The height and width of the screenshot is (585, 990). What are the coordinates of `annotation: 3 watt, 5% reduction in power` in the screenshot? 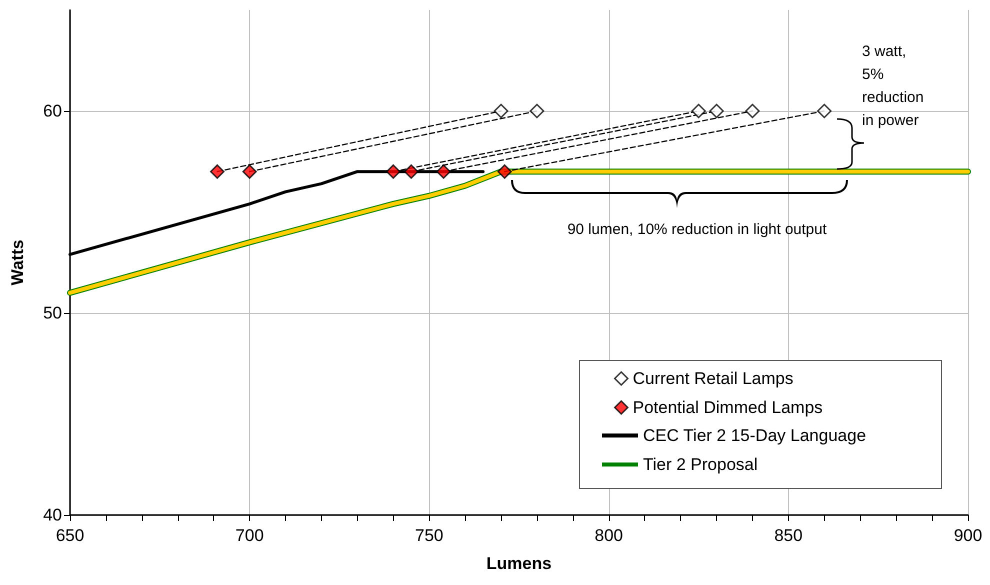 It's located at (895, 86).